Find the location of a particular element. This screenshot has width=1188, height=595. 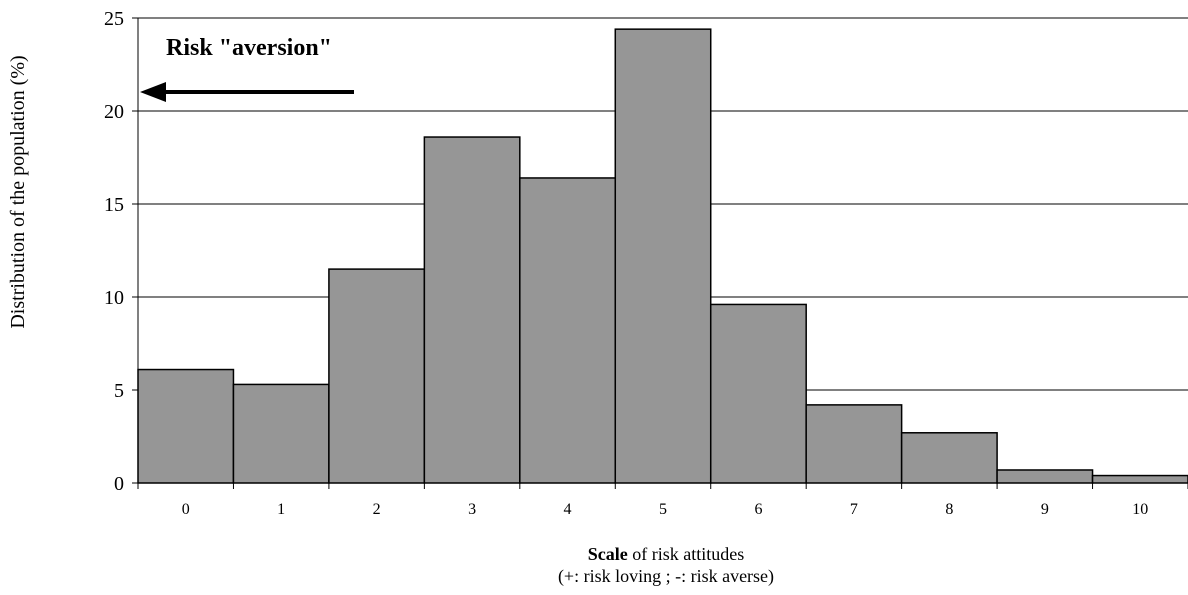

risk-aversion-annotation: Risk "aversion" is located at coordinates (249, 48).